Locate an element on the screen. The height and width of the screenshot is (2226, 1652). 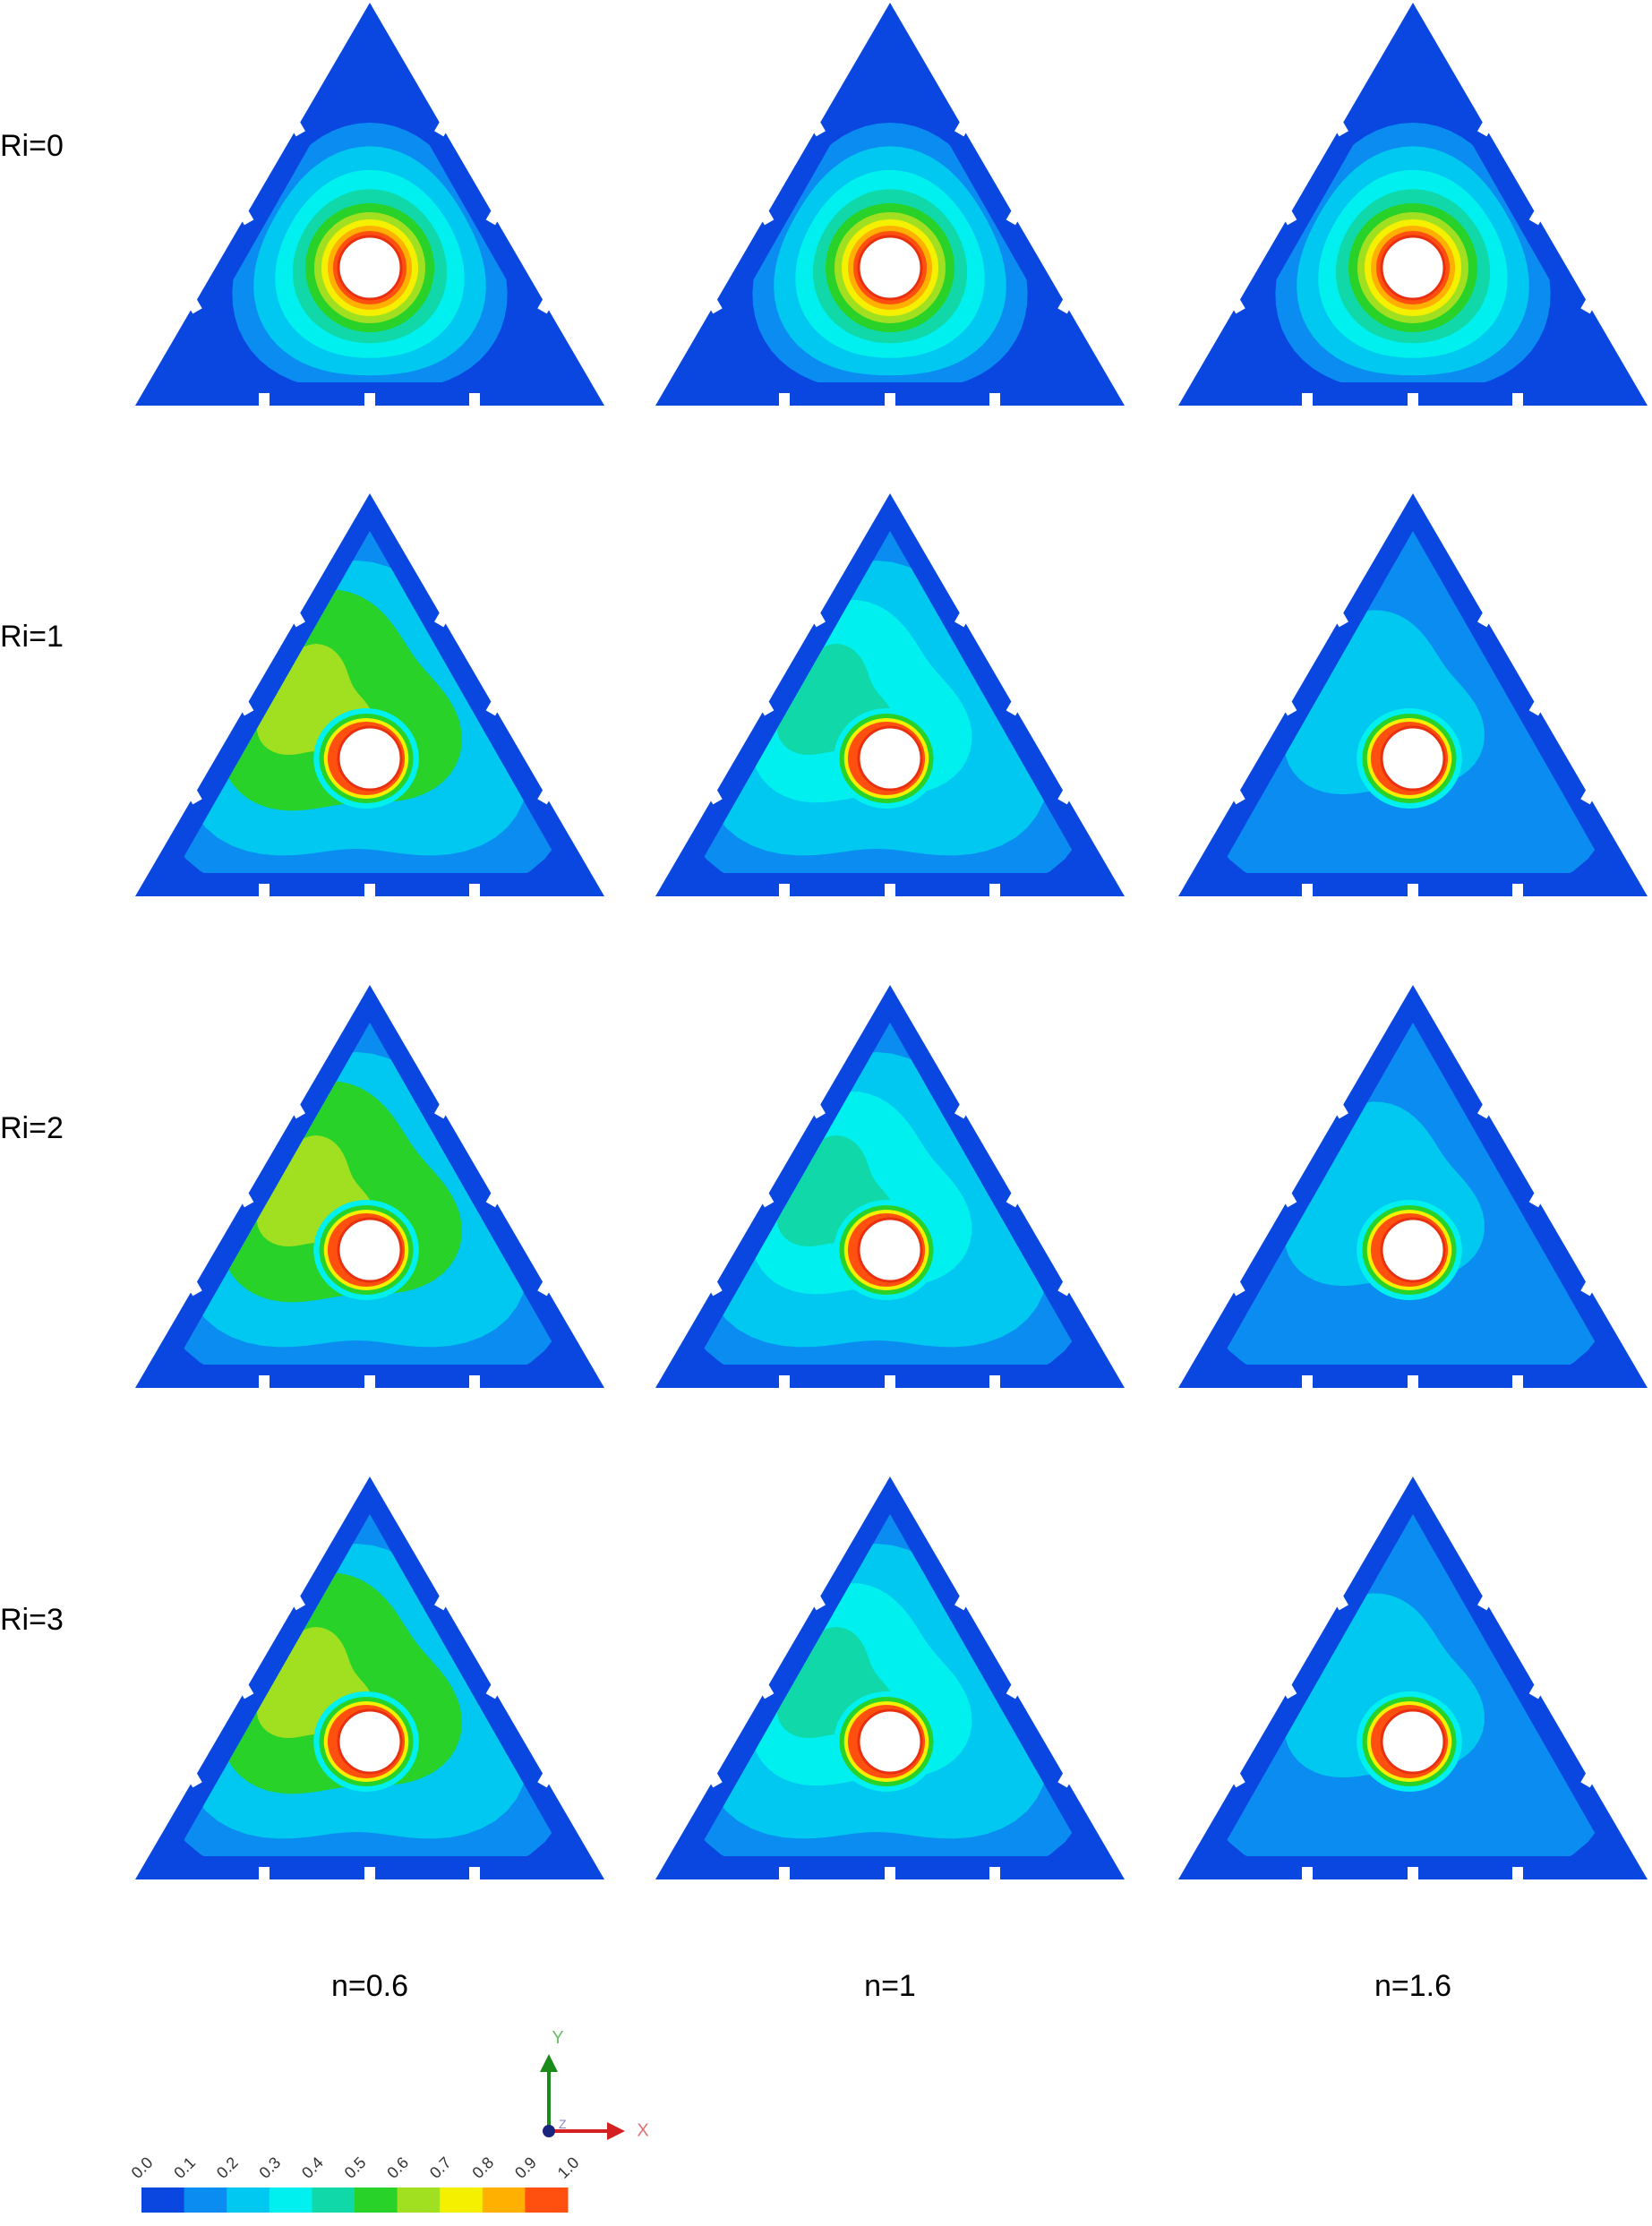
colorbar-tick-label: 0.3 is located at coordinates (269, 2167).